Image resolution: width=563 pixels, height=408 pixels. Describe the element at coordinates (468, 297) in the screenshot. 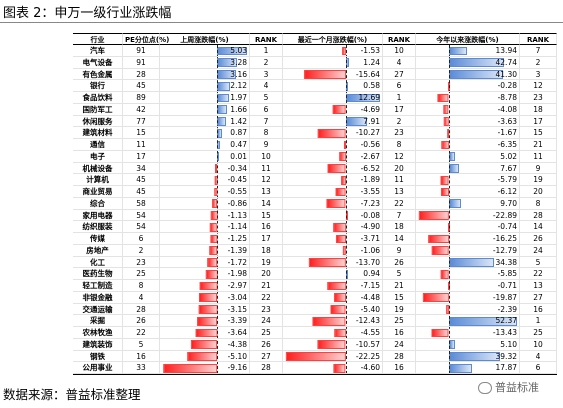

I see `table-cell: -19.87` at that location.